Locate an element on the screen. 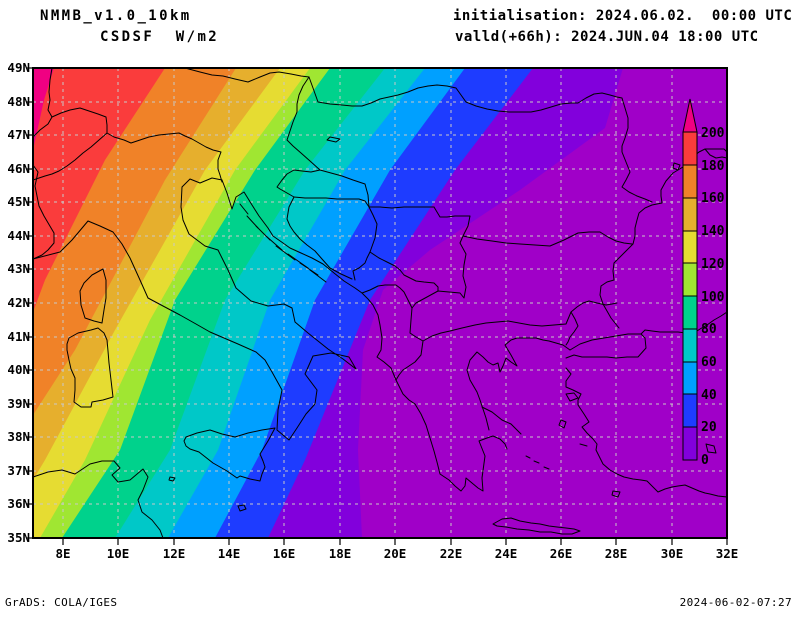  valid-time-label: valld(+66h): 2024.JUN.04 18:00 UTC is located at coordinates (607, 37).